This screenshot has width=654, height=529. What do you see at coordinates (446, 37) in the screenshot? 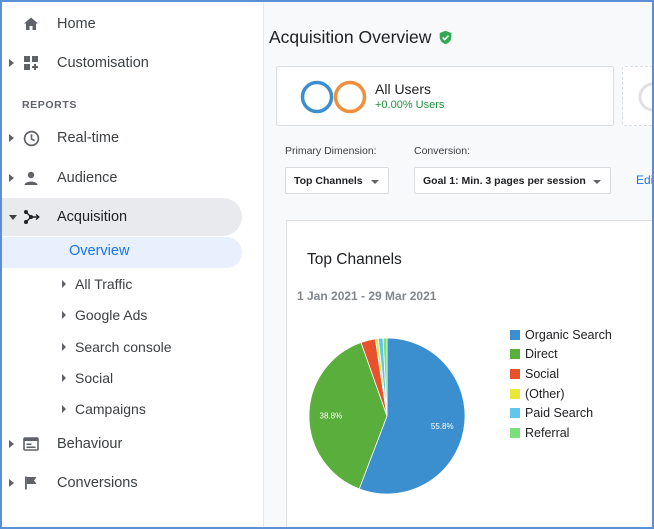
I see `verified-check-icon` at bounding box center [446, 37].